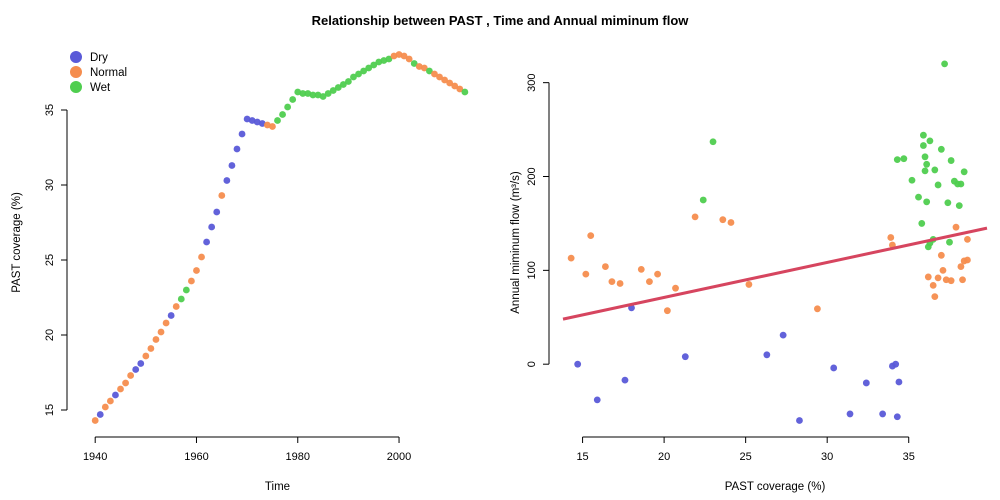 The image size is (1000, 500). What do you see at coordinates (50, 185) in the screenshot?
I see `y-tick-label: 30` at bounding box center [50, 185].